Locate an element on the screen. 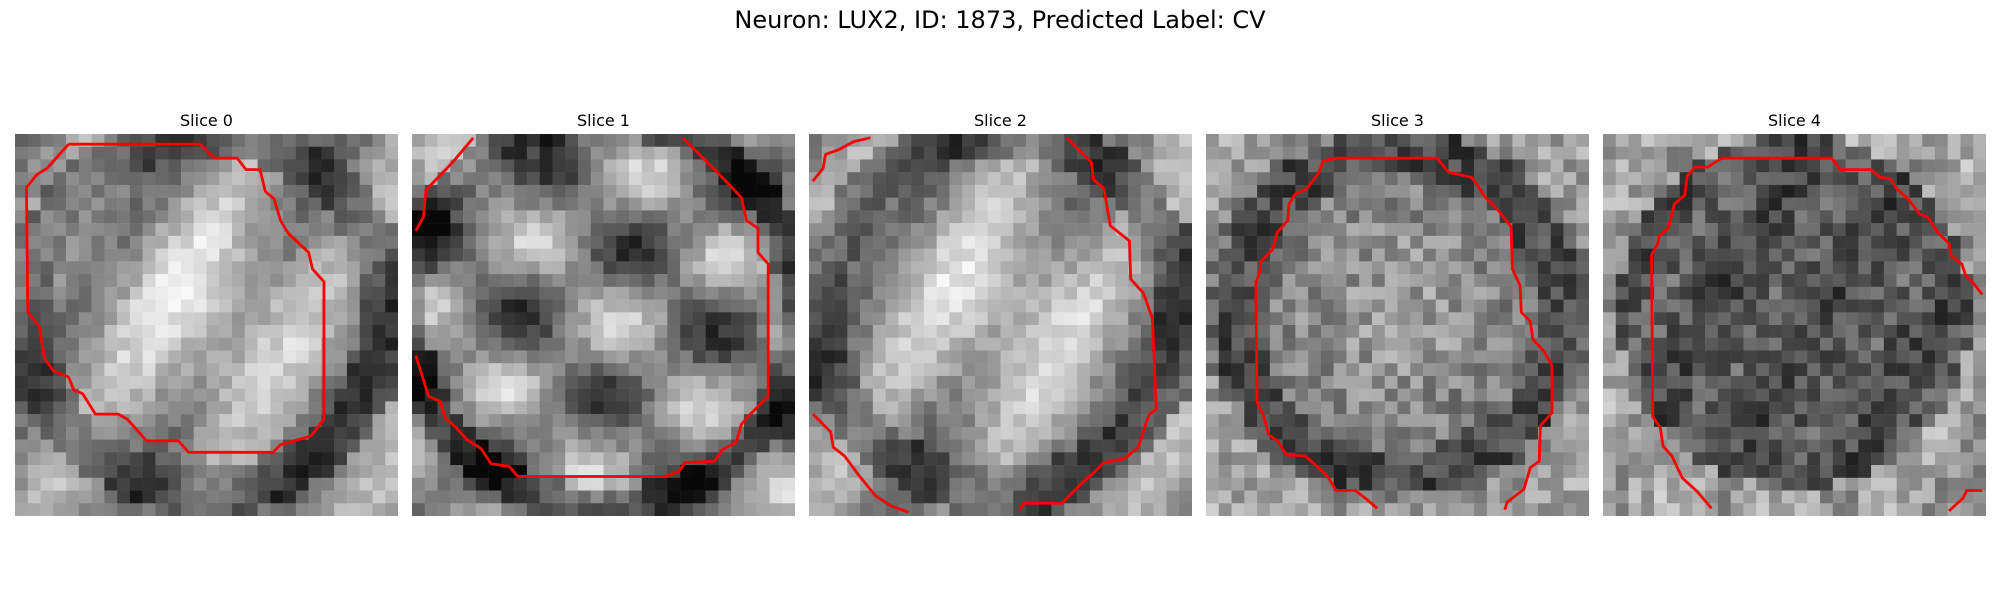 This screenshot has width=2000, height=600. slice-panel-3: Slice 3 is located at coordinates (1397, 312).